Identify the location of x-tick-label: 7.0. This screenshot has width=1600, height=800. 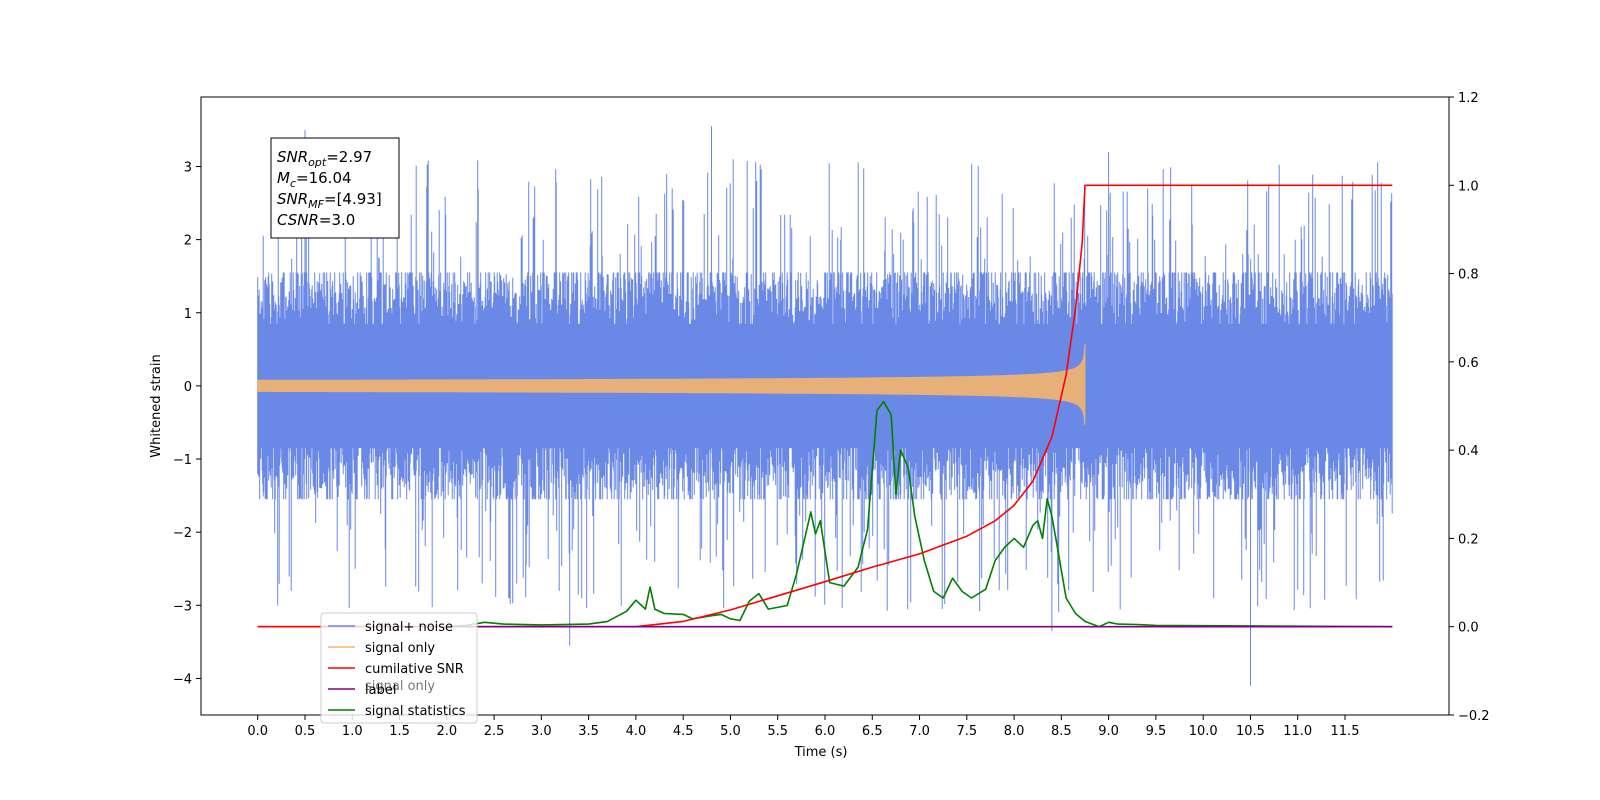
(919, 731).